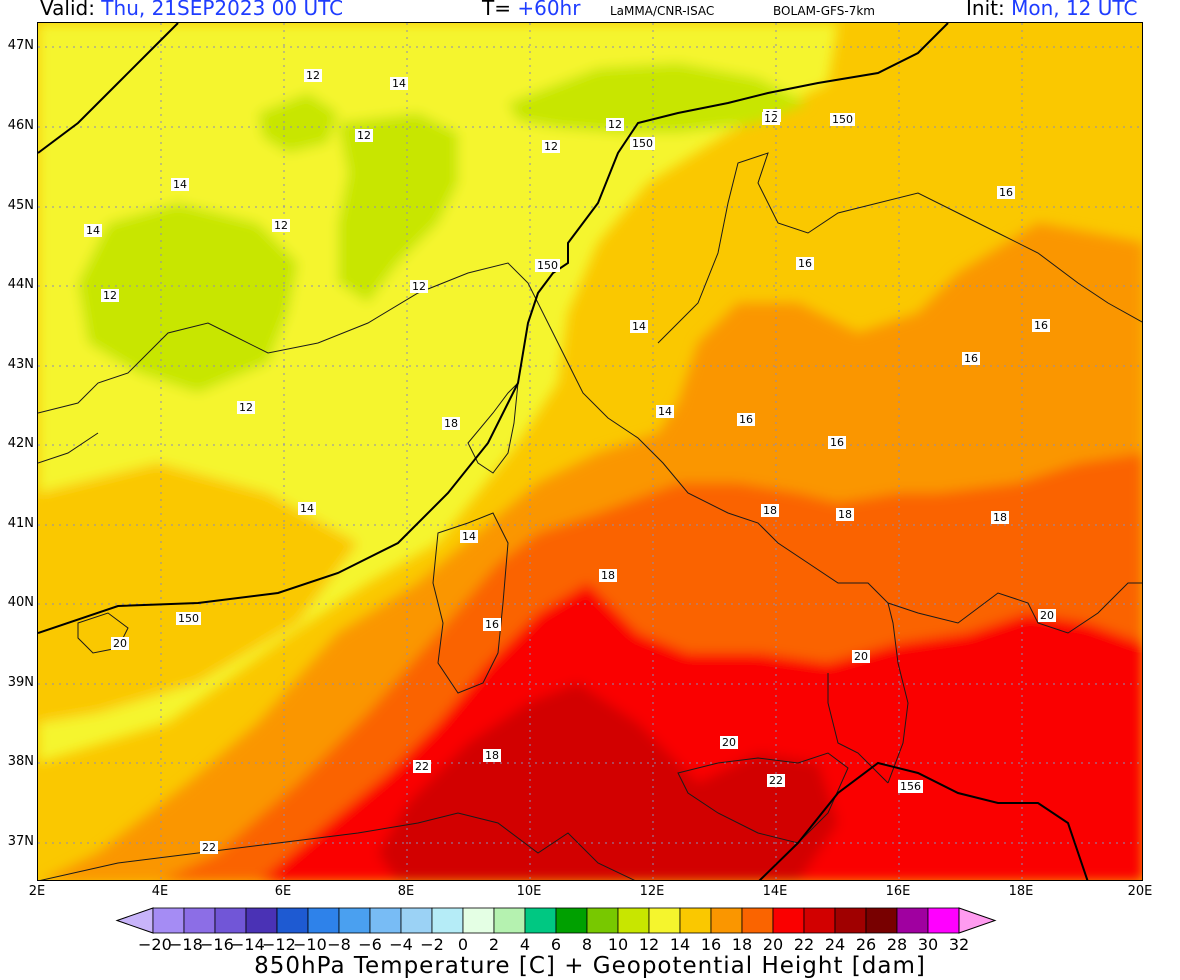 Image resolution: width=1180 pixels, height=980 pixels. What do you see at coordinates (1140, 891) in the screenshot?
I see `lon-label: 20E` at bounding box center [1140, 891].